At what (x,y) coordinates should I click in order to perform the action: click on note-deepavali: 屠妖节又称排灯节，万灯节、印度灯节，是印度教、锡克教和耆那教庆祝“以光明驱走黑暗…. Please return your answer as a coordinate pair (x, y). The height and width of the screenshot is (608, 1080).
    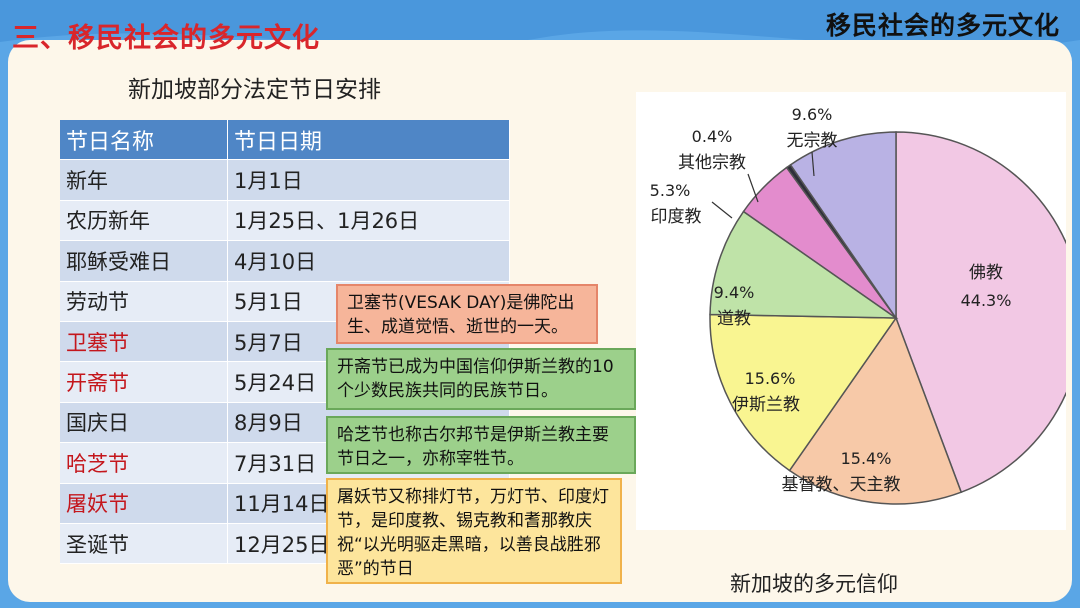
    Looking at the image, I should click on (474, 531).